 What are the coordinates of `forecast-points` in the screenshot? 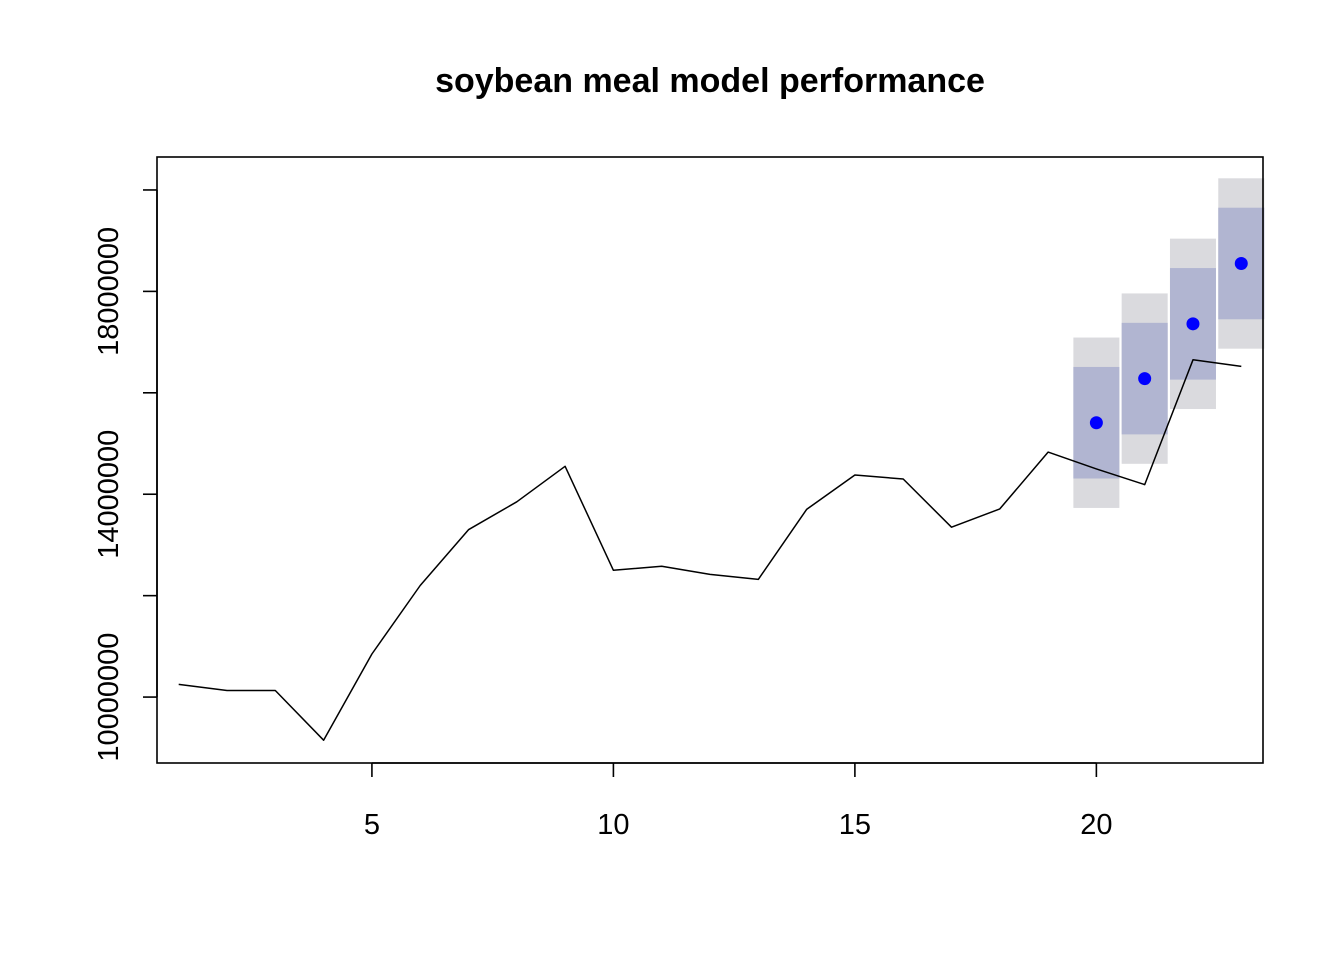 It's located at (1168, 343).